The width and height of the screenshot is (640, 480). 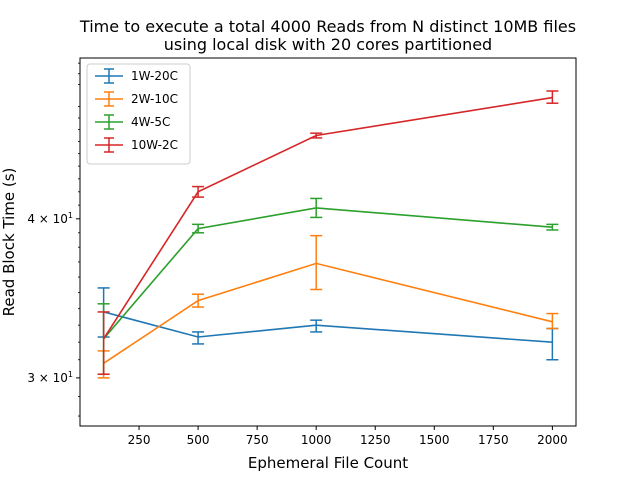 What do you see at coordinates (150, 122) in the screenshot?
I see `legend-label: 4W-5C` at bounding box center [150, 122].